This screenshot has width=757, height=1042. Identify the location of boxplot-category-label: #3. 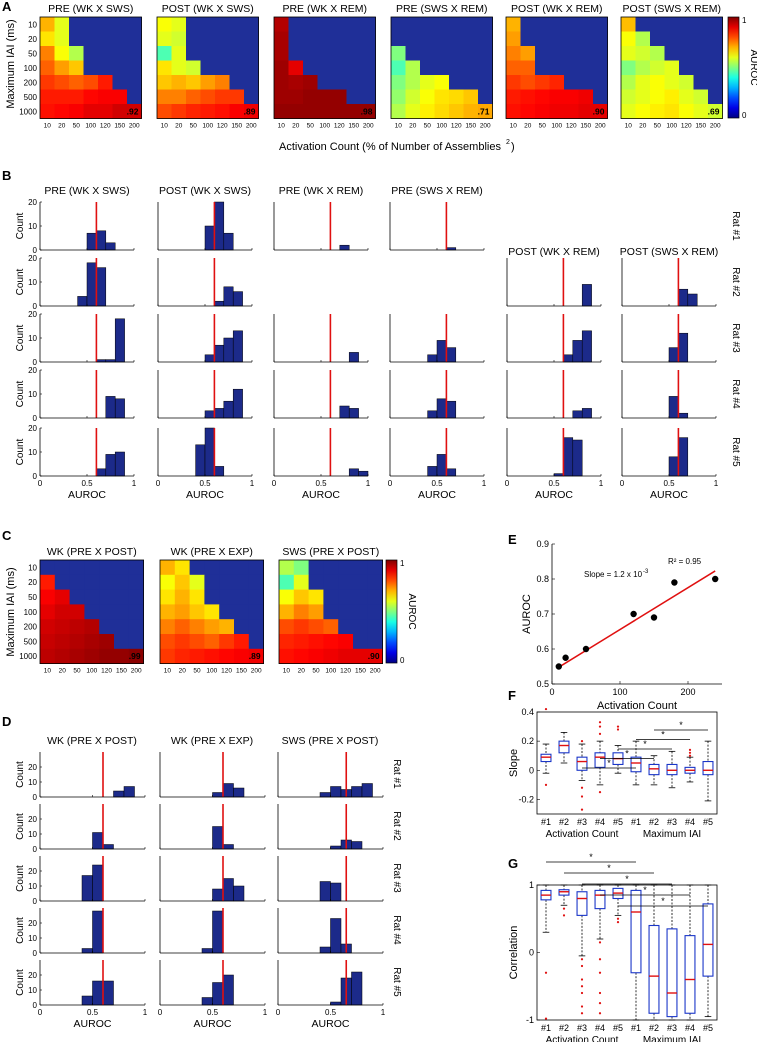
(582, 822).